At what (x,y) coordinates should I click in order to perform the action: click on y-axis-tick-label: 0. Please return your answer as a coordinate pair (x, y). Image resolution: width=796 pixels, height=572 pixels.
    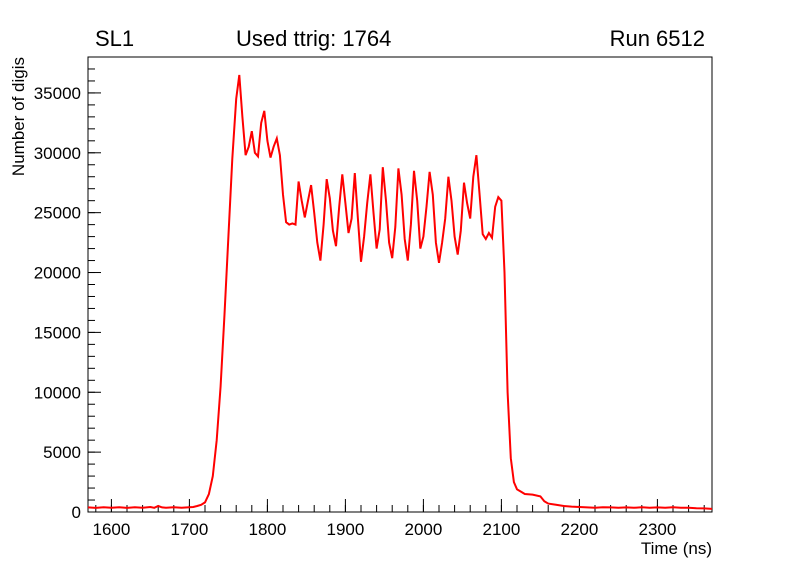
    Looking at the image, I should click on (76, 512).